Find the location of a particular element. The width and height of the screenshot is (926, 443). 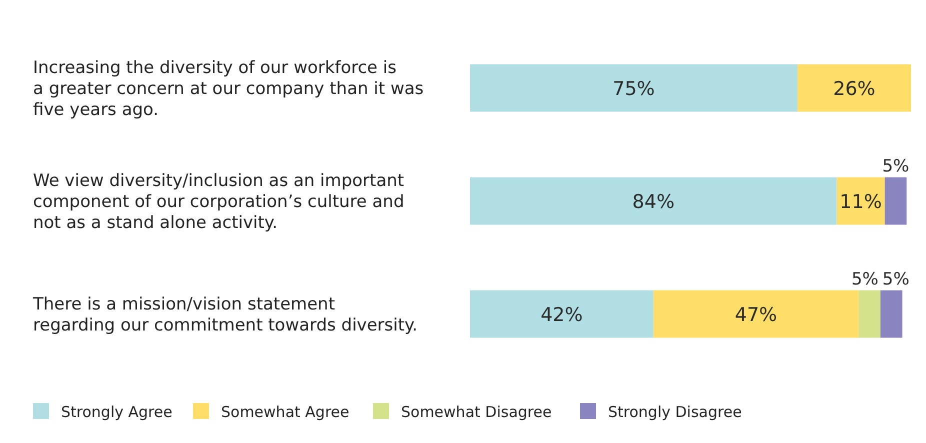

data-label: 75% is located at coordinates (633, 89).